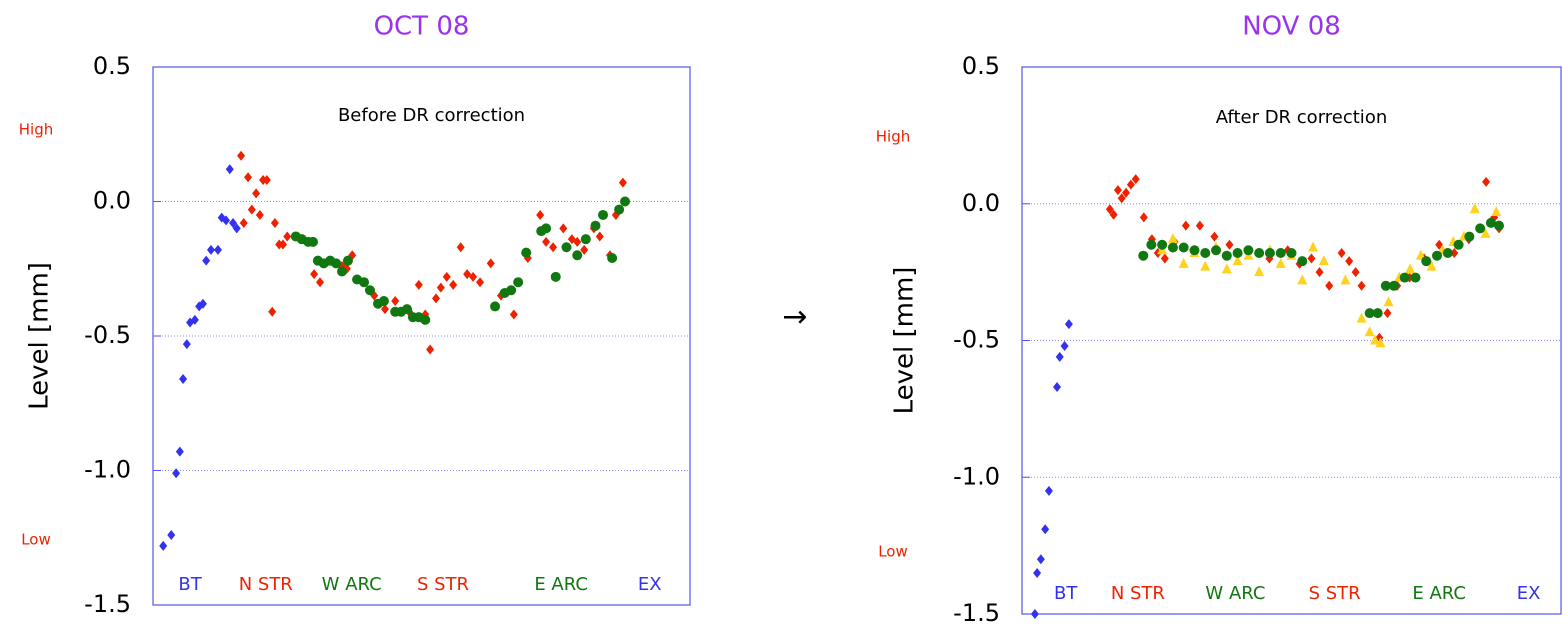 The width and height of the screenshot is (1563, 625). What do you see at coordinates (794, 317) in the screenshot?
I see `arrow: →` at bounding box center [794, 317].